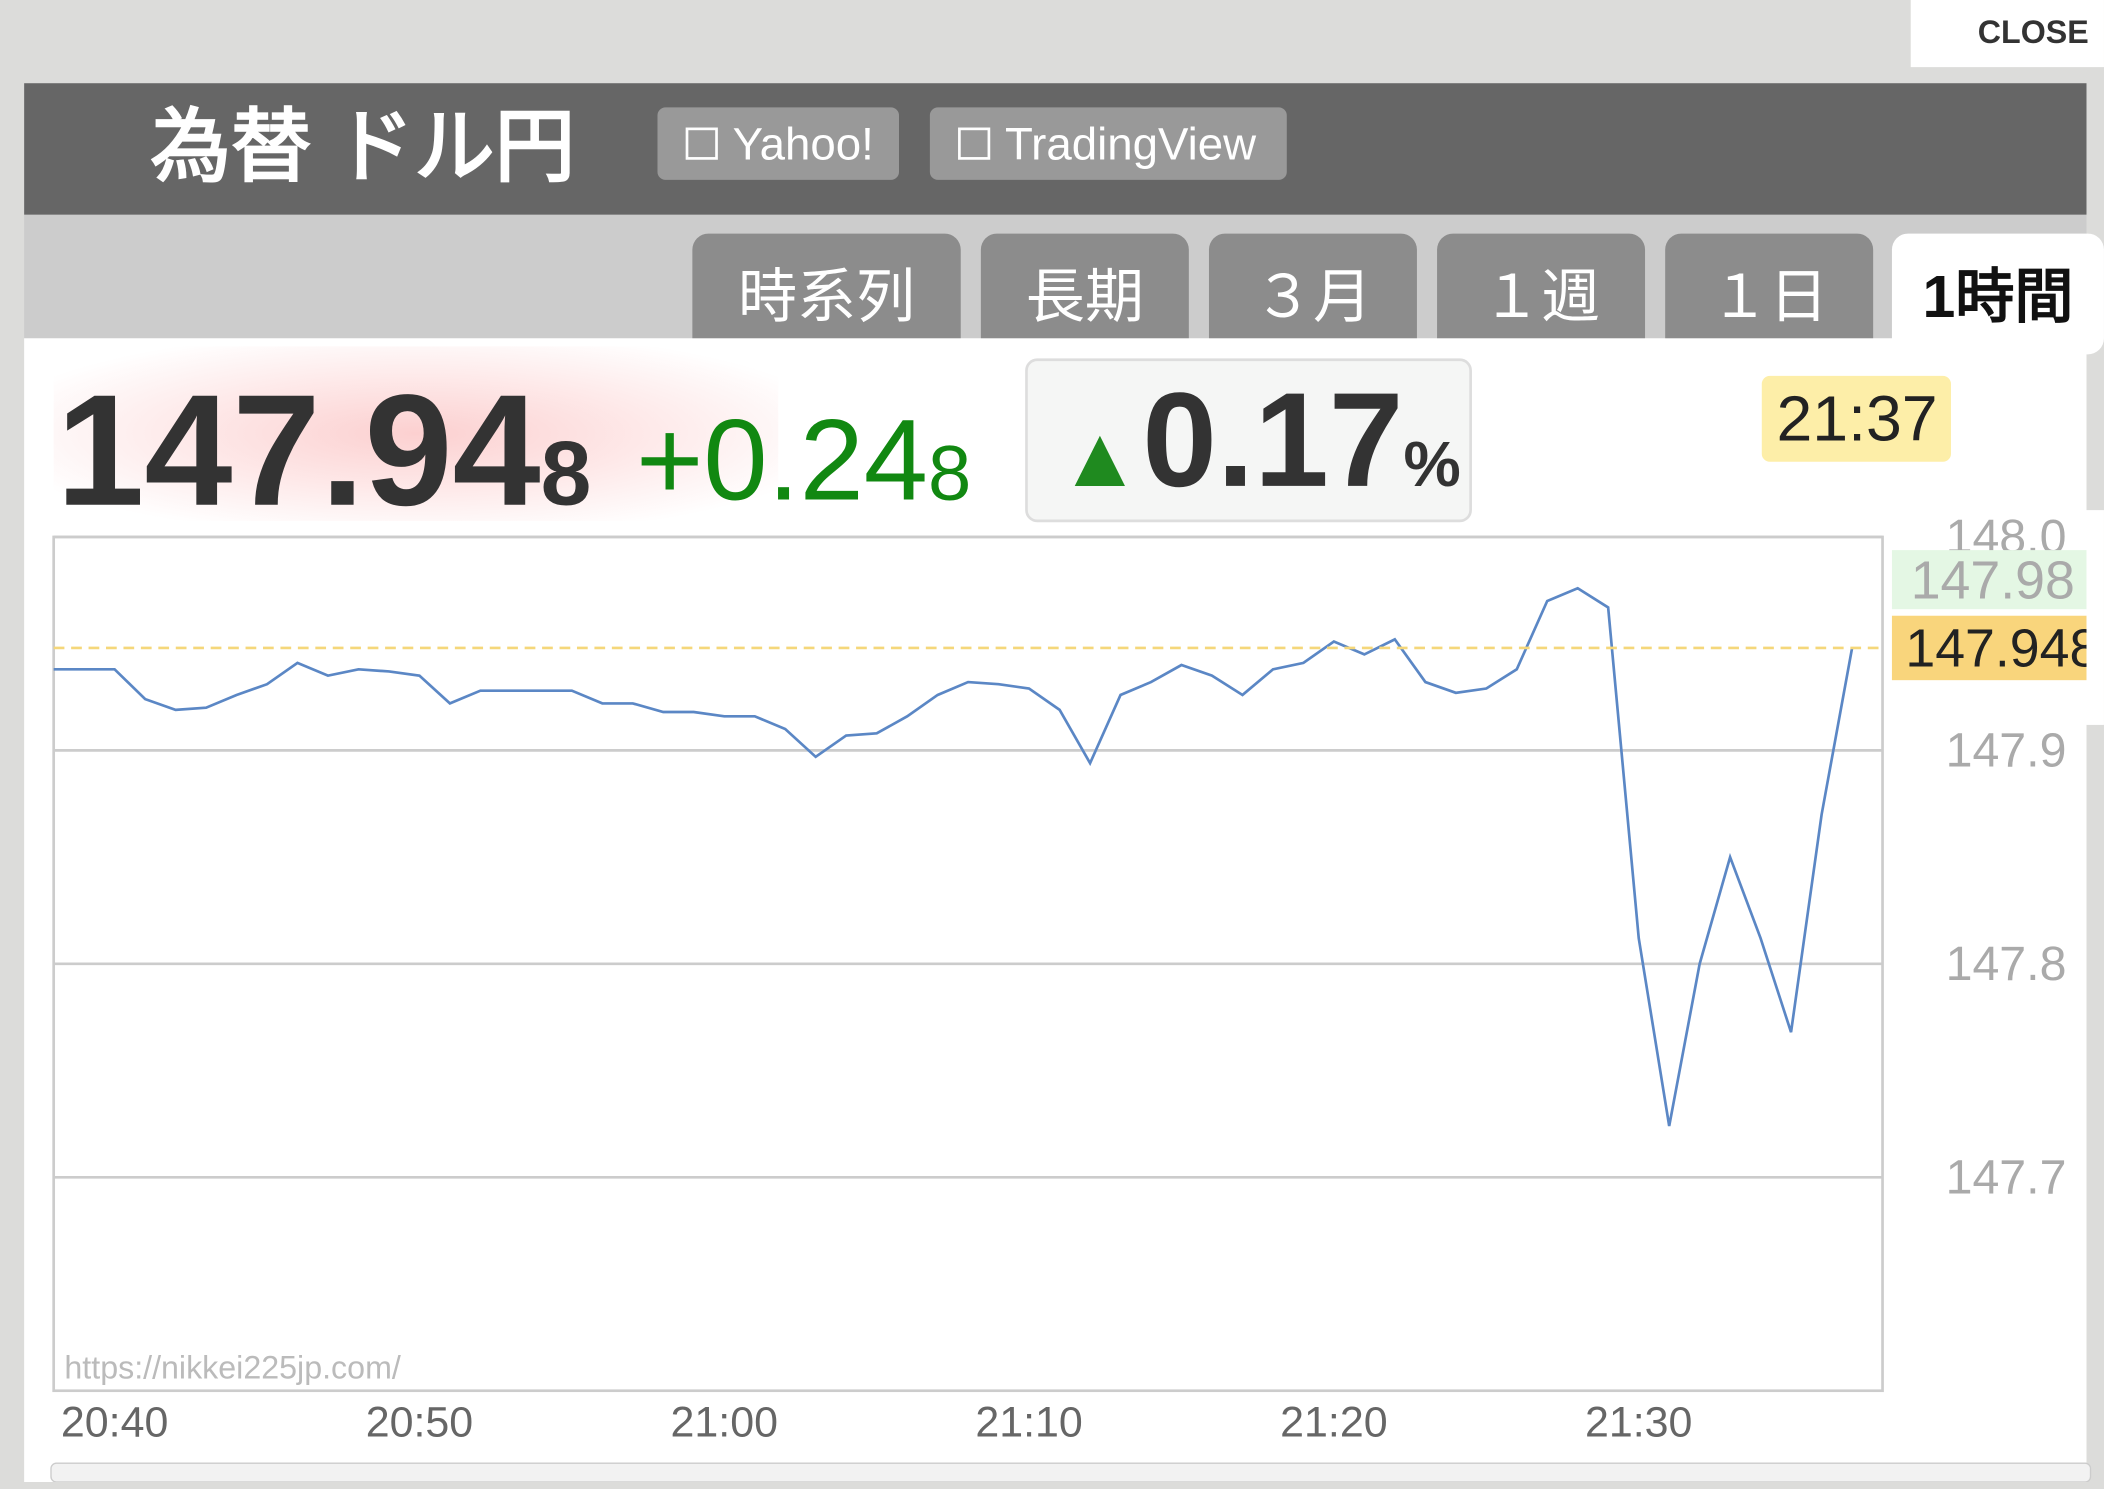 This screenshot has height=1489, width=2104. I want to click on close-button, so click(2007, 34).